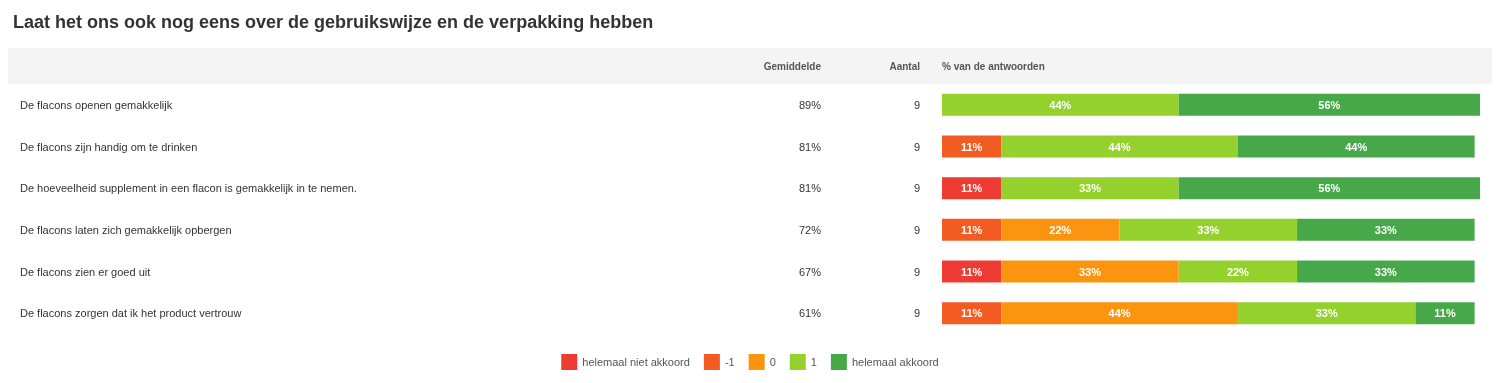 The image size is (1500, 383). Describe the element at coordinates (109, 146) in the screenshot. I see `y-tick-label: De flacons zijn handig om te drinken` at that location.